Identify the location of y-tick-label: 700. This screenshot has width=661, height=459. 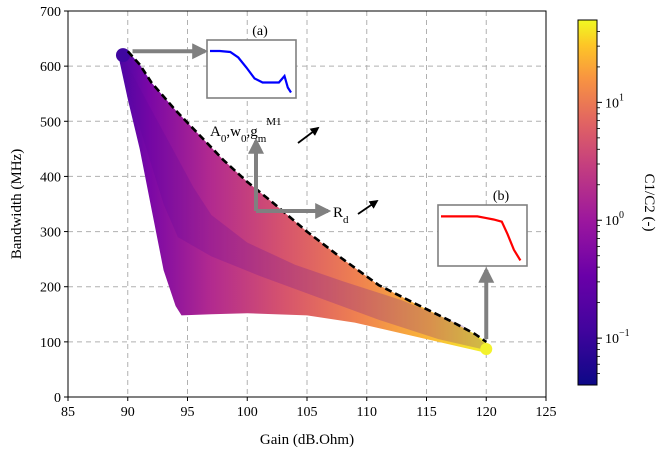
(50, 12).